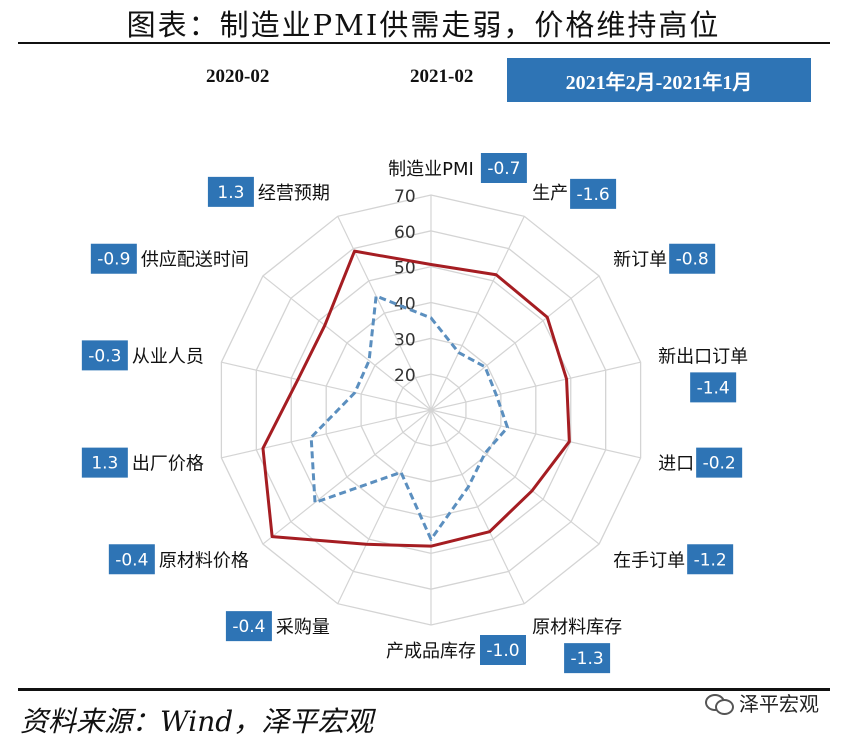 The width and height of the screenshot is (847, 740). I want to click on ring-label: 30, so click(405, 340).